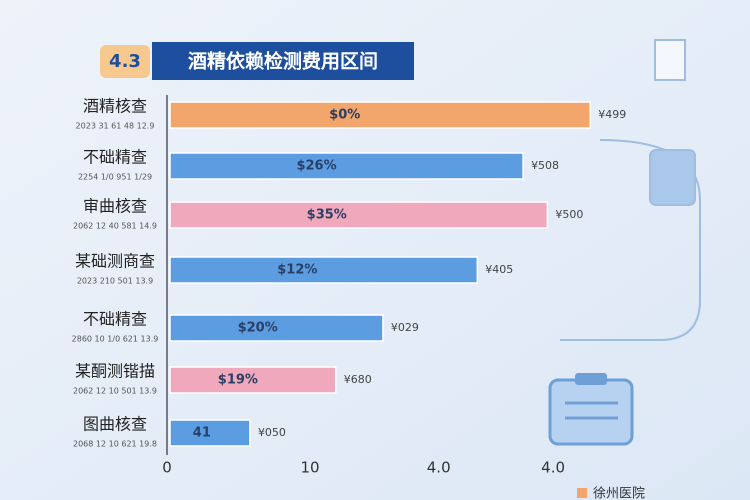 The image size is (750, 500). Describe the element at coordinates (115, 126) in the screenshot. I see `category-sublabel: 2023 31 61 48 12.9` at that location.